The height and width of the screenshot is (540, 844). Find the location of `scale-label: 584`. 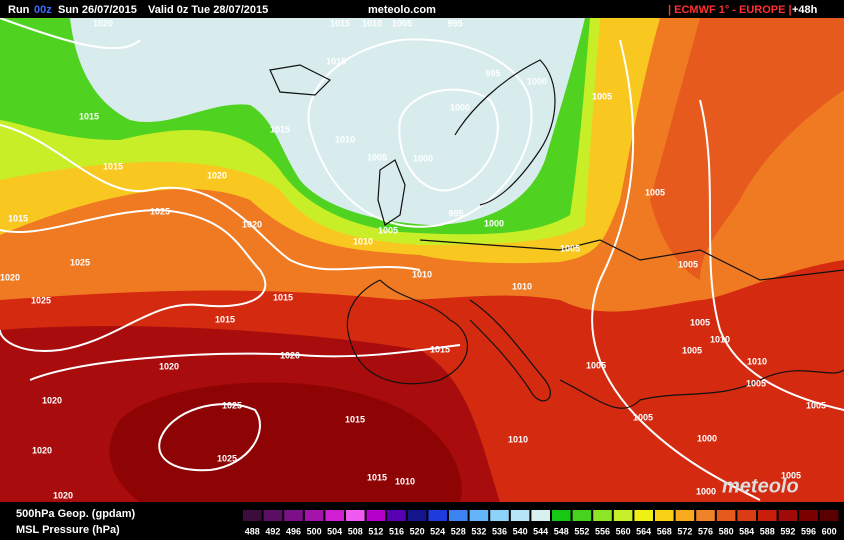

scale-label: 584 is located at coordinates (746, 531).